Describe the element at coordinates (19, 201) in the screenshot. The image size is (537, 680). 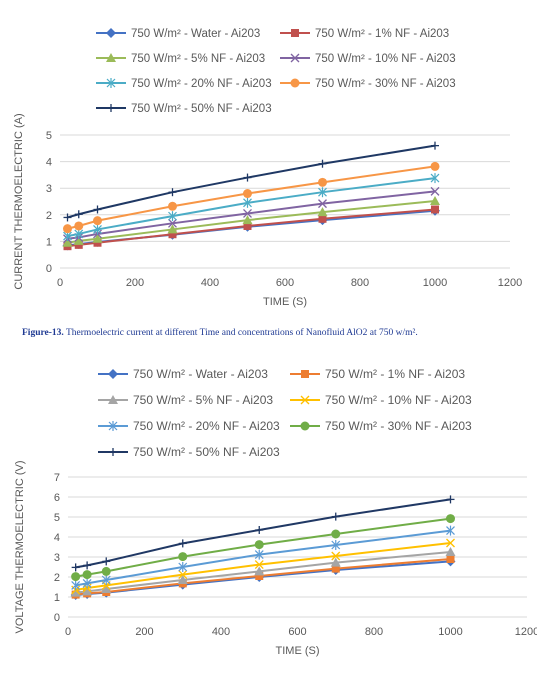
I see `y-axis-title: CURRENT THERMOELECTRIC (A)` at that location.